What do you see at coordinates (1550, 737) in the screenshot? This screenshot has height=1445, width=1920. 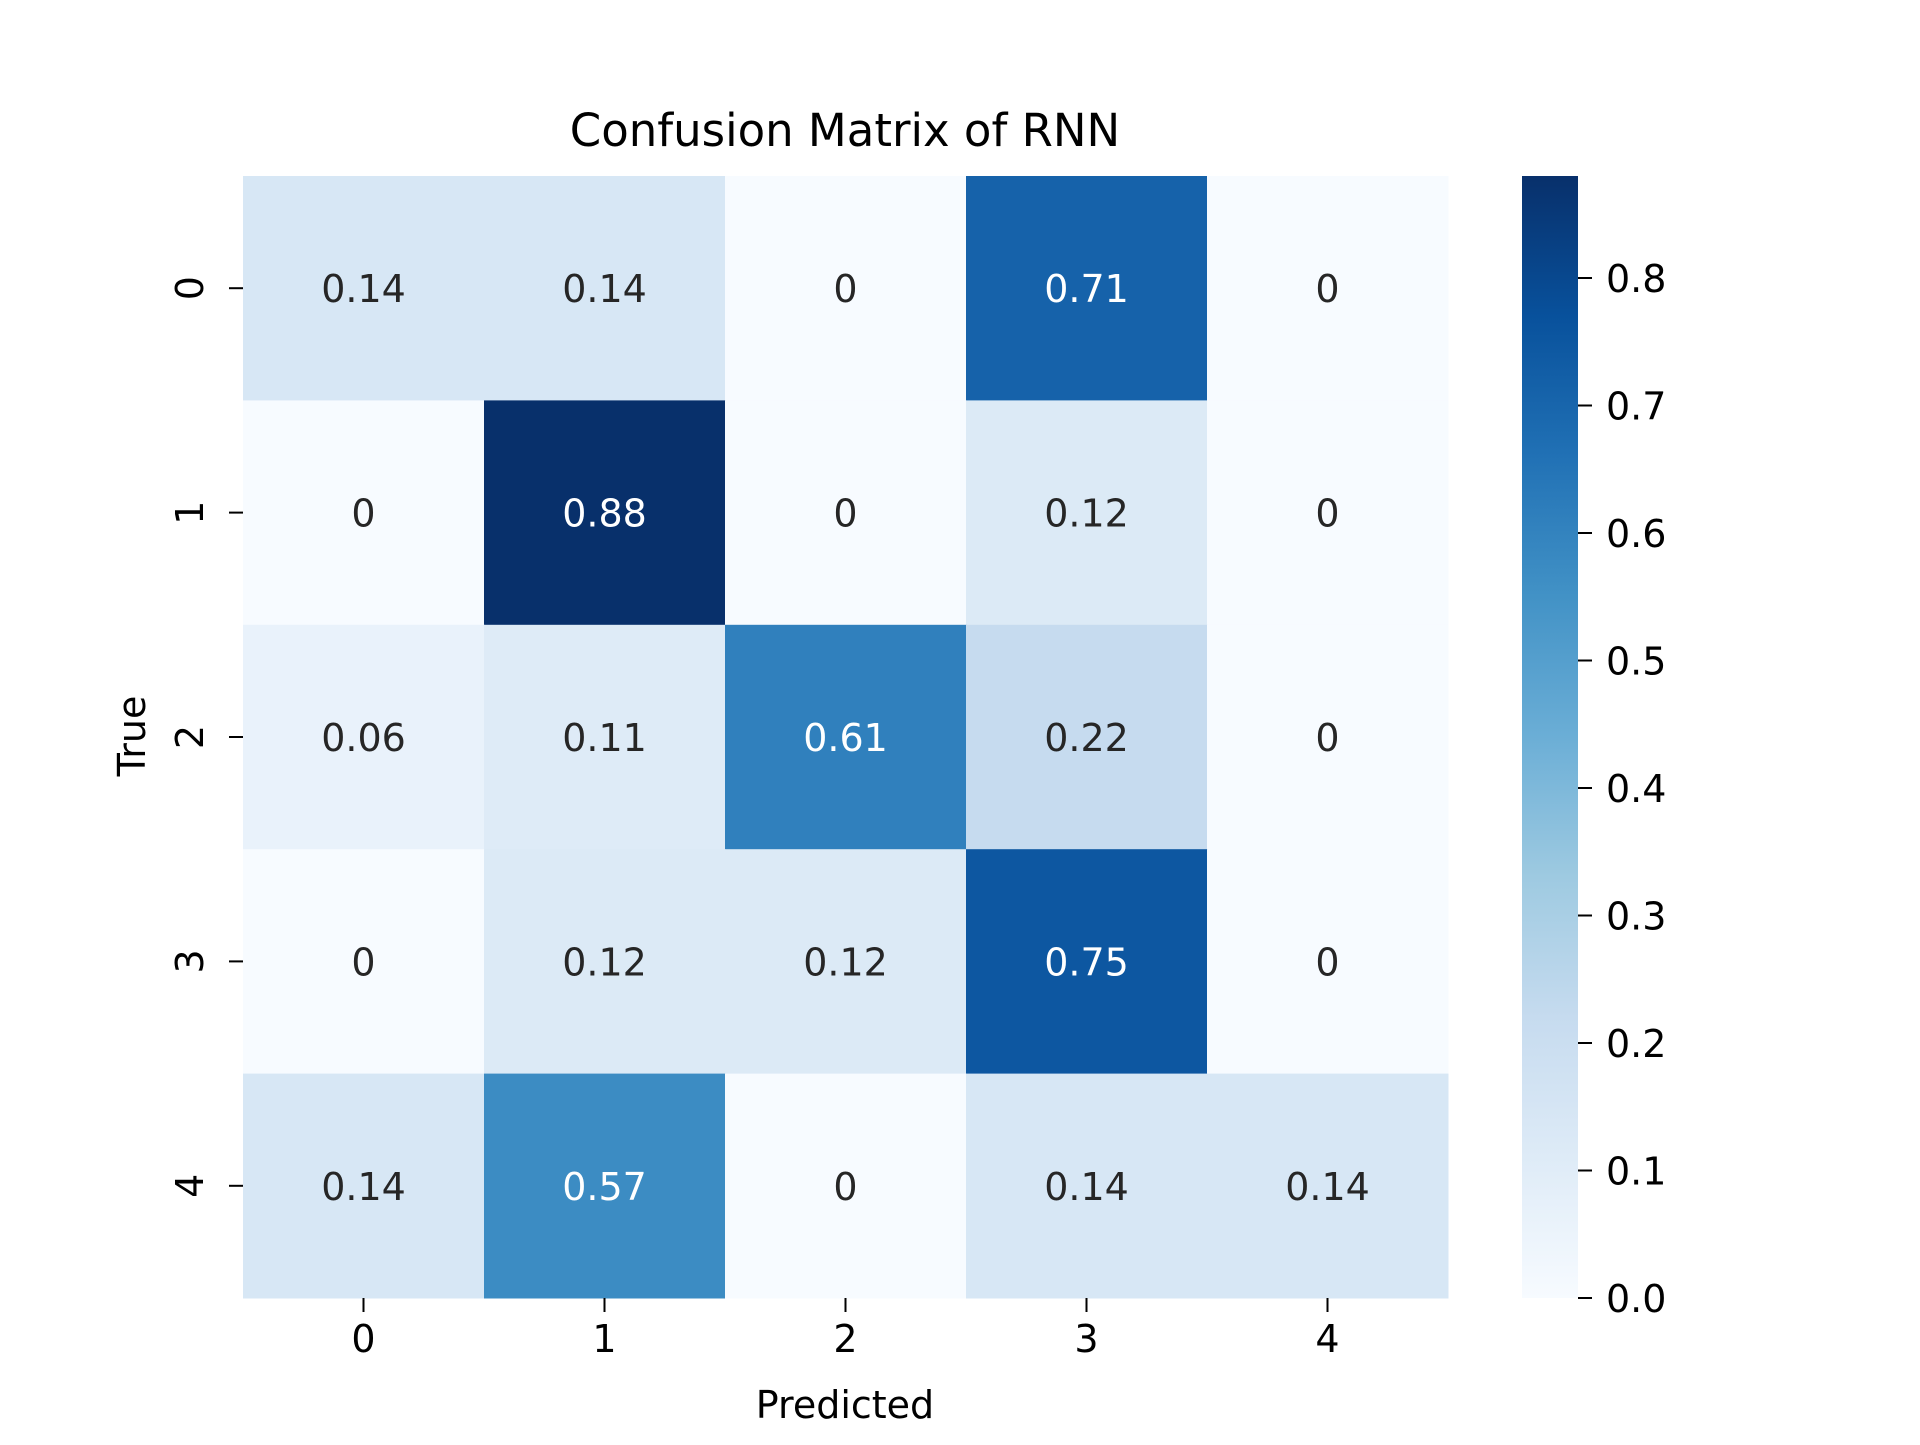 I see `colorbar-bar` at bounding box center [1550, 737].